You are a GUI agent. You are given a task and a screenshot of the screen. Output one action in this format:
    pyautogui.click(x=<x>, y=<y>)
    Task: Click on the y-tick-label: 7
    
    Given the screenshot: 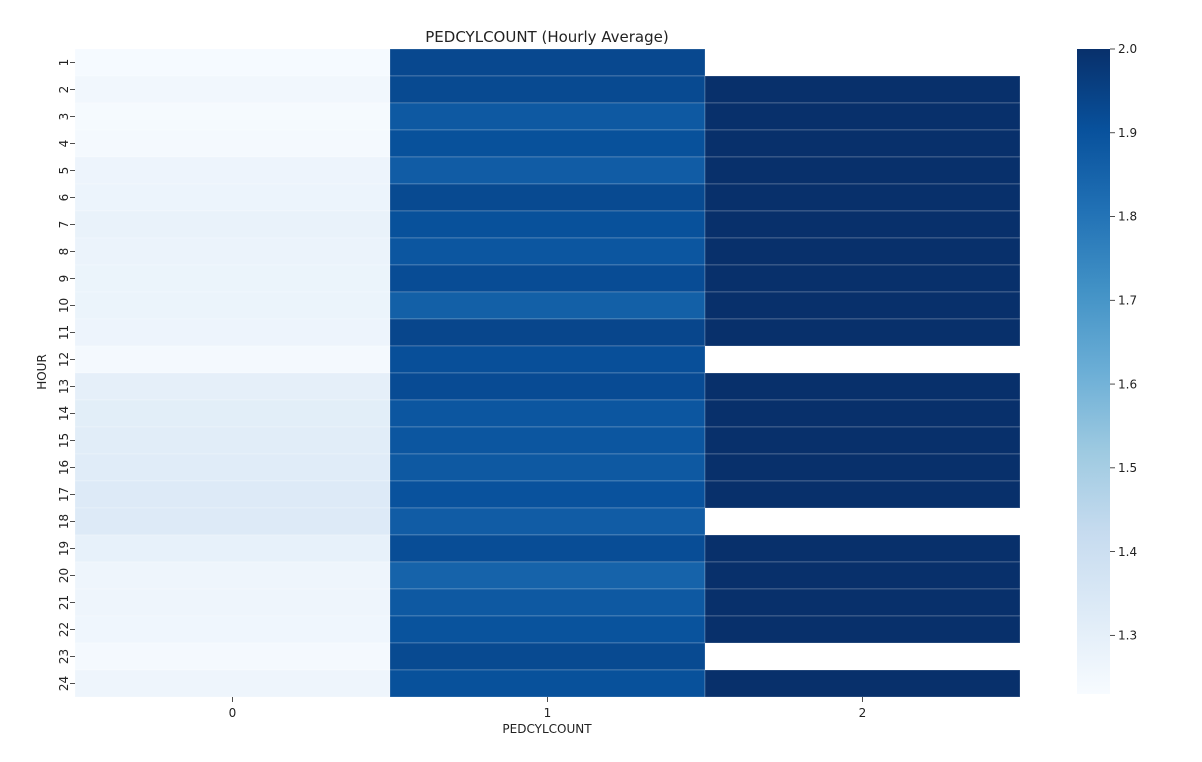 What is the action you would take?
    pyautogui.click(x=64, y=225)
    